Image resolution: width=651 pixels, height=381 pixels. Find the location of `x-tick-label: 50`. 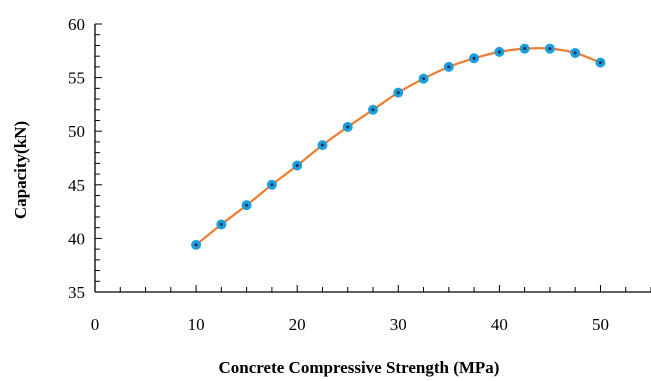

x-tick-label: 50 is located at coordinates (600, 324).